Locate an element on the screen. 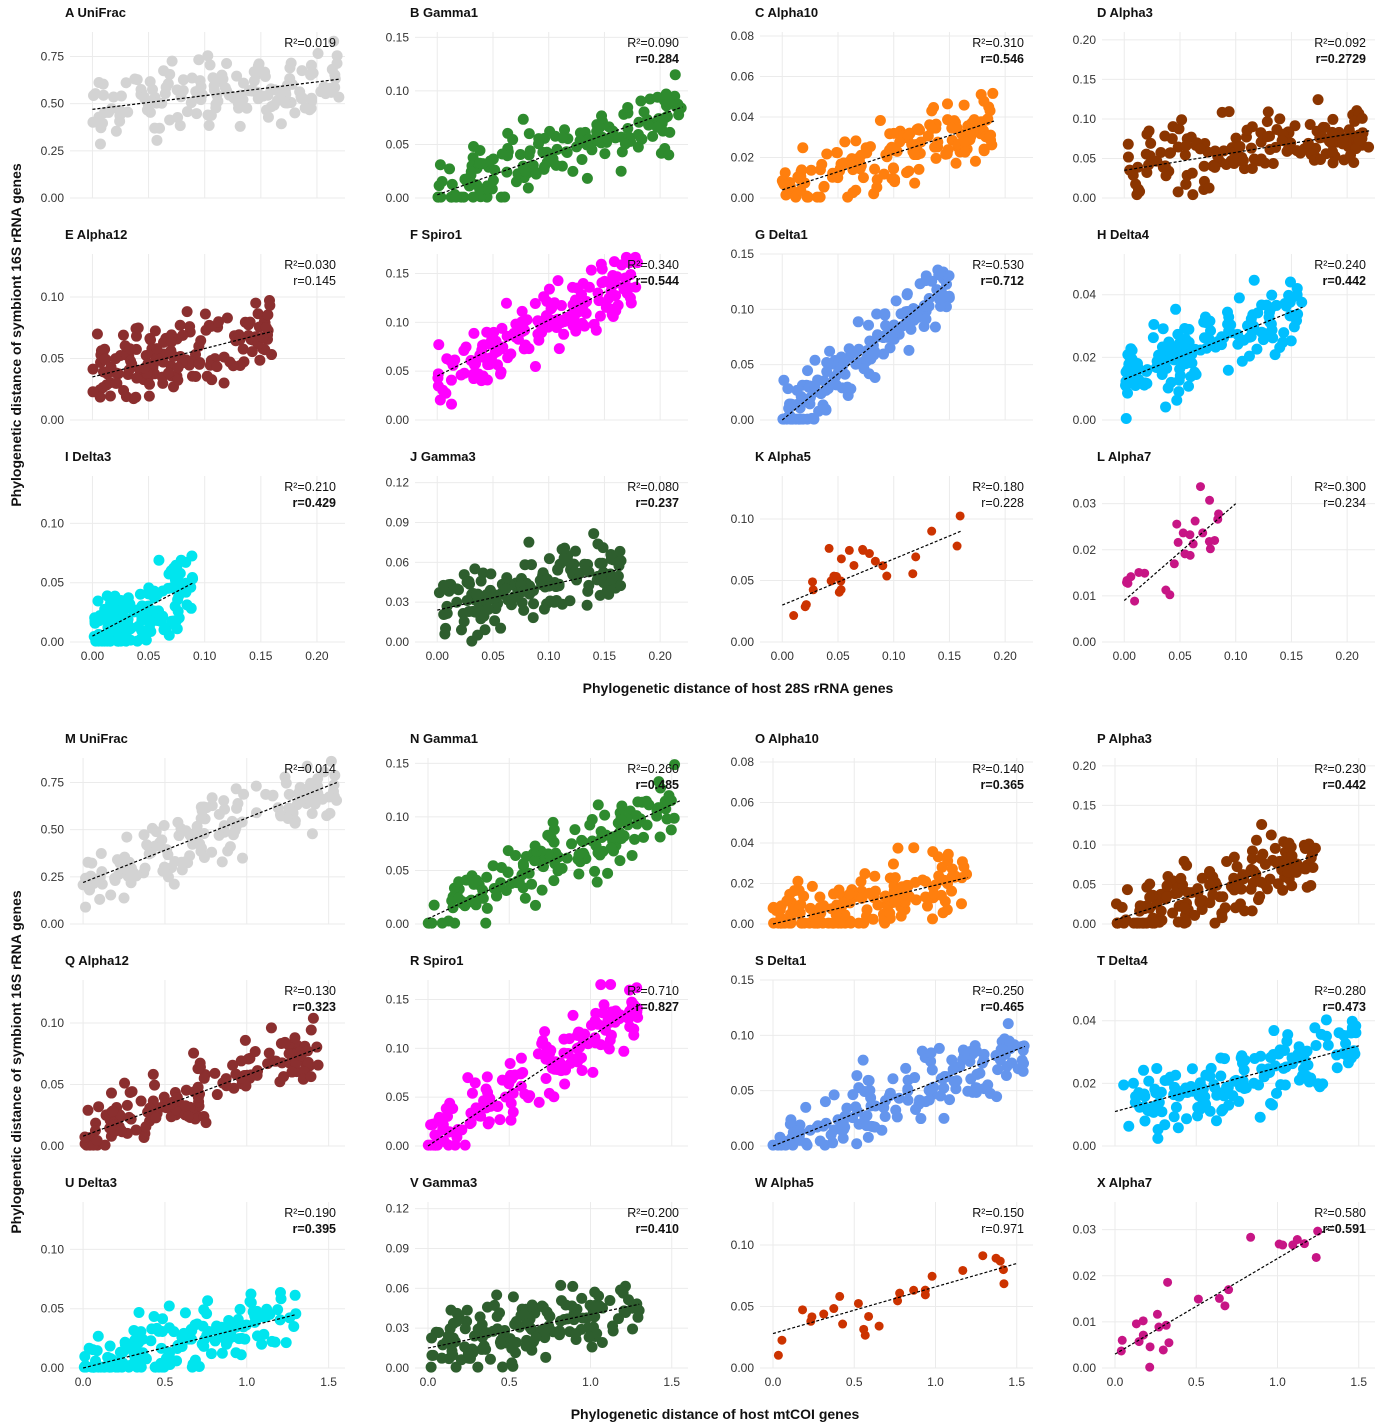 The height and width of the screenshot is (1422, 1392). r-squared-label: R²=0.200 is located at coordinates (653, 1213).